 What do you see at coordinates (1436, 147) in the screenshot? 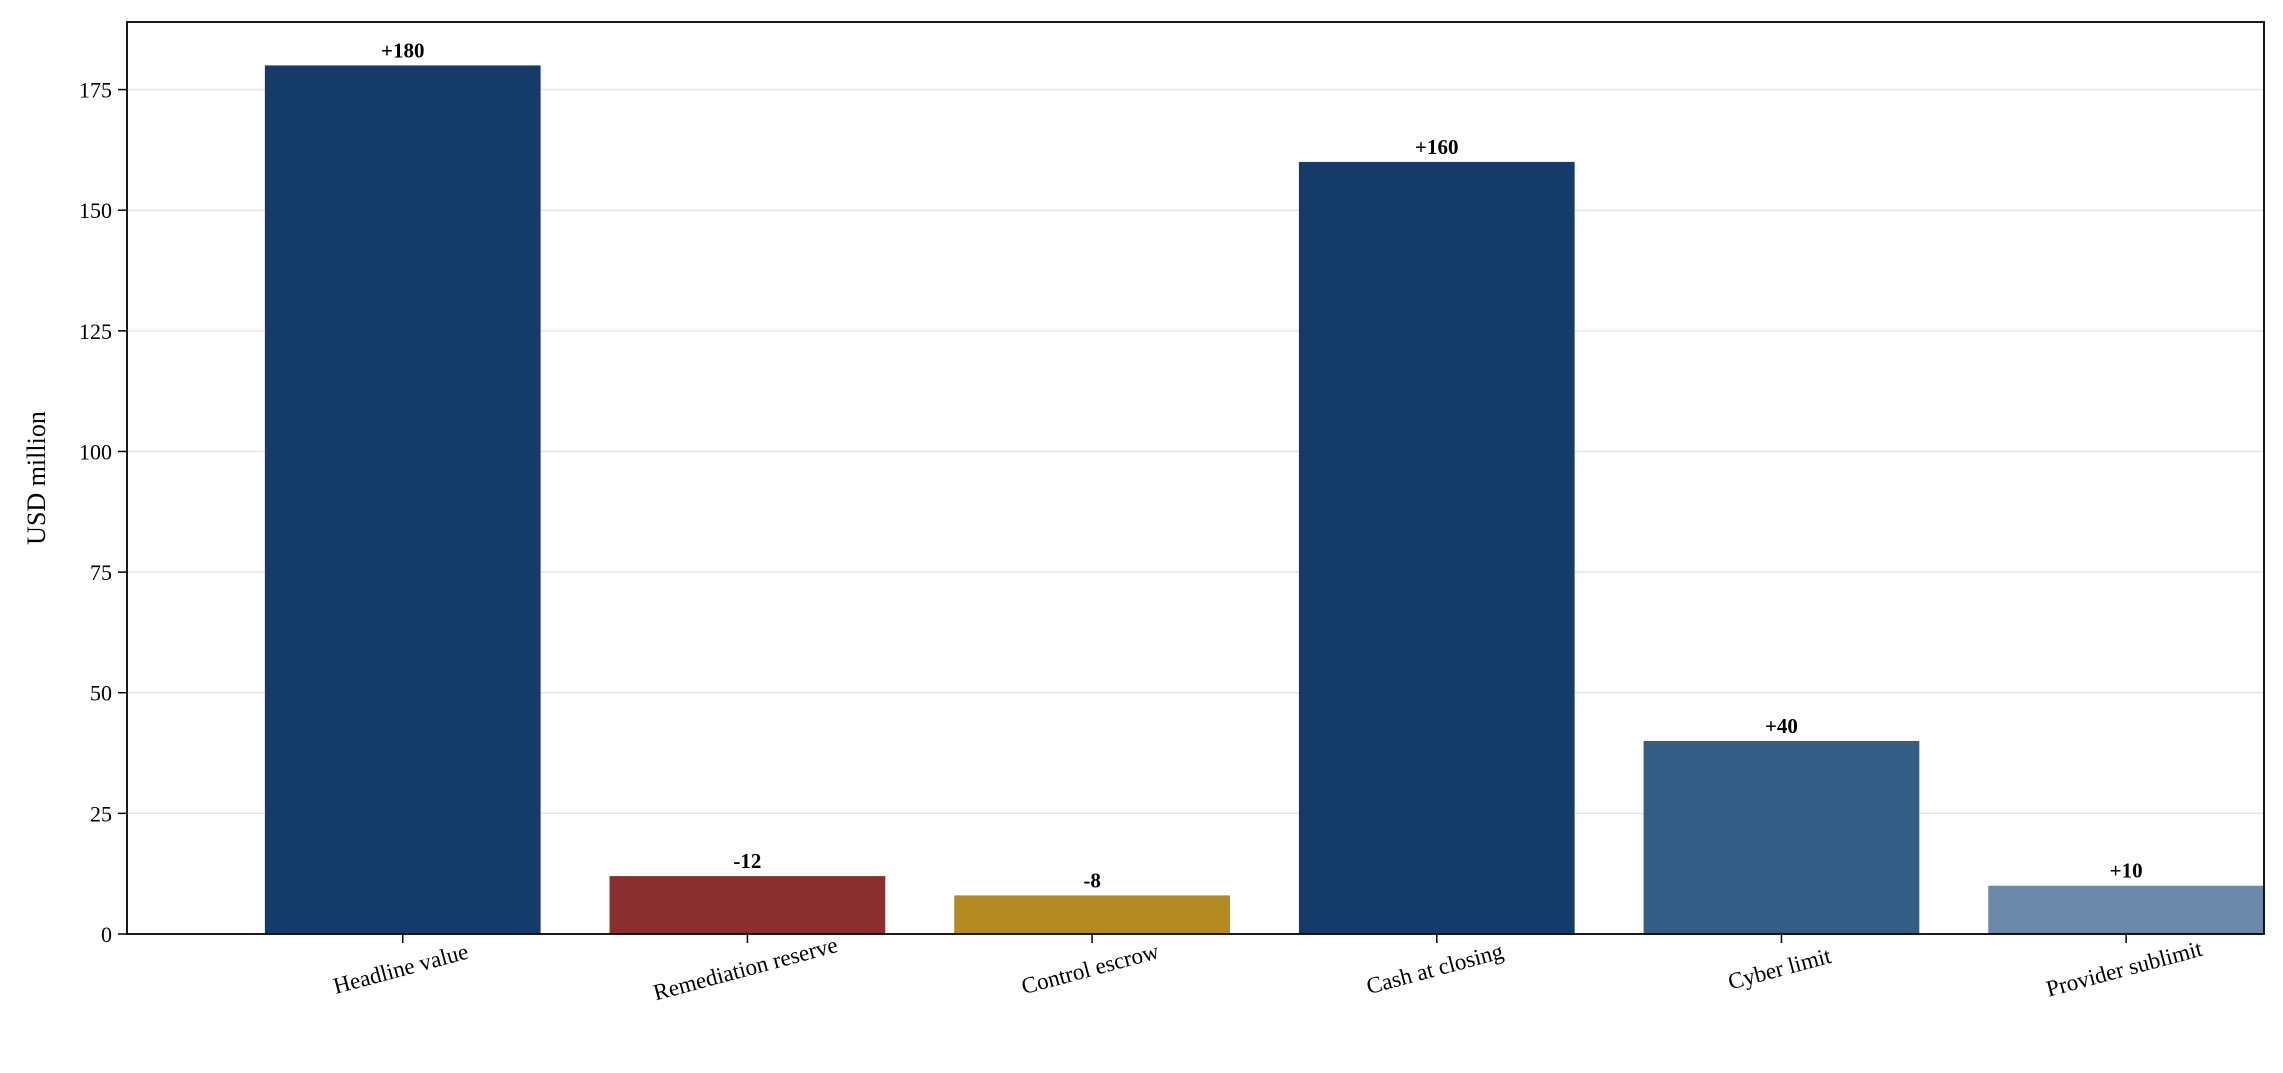
I see `bar-value-label: +160` at bounding box center [1436, 147].